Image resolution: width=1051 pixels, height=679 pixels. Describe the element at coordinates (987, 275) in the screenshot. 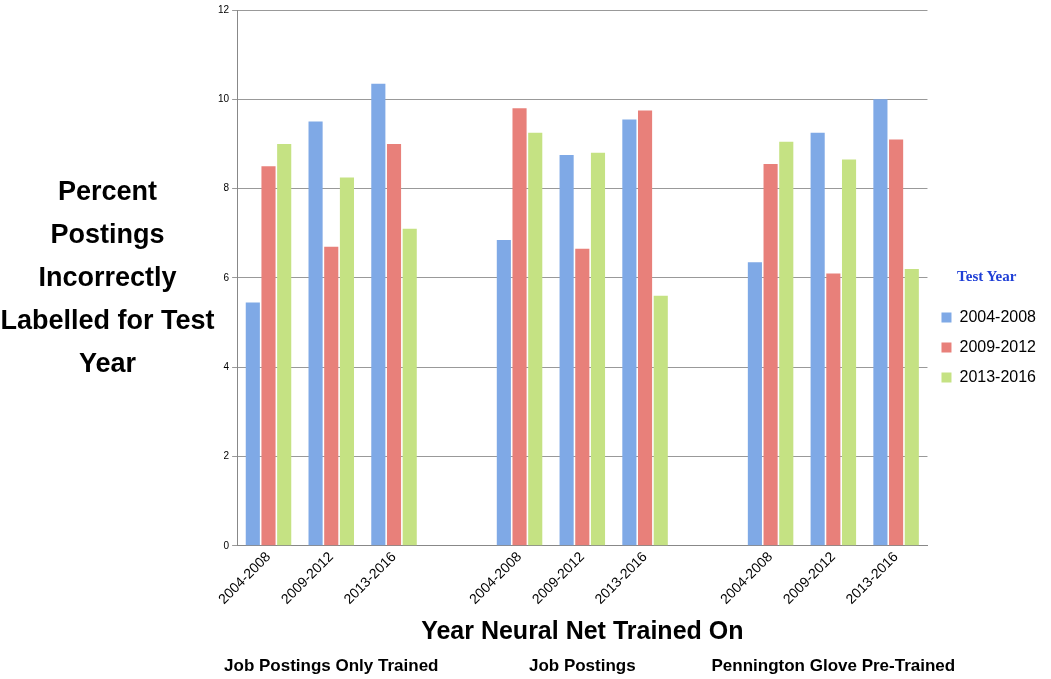

I see `legend-title: Test Year` at that location.